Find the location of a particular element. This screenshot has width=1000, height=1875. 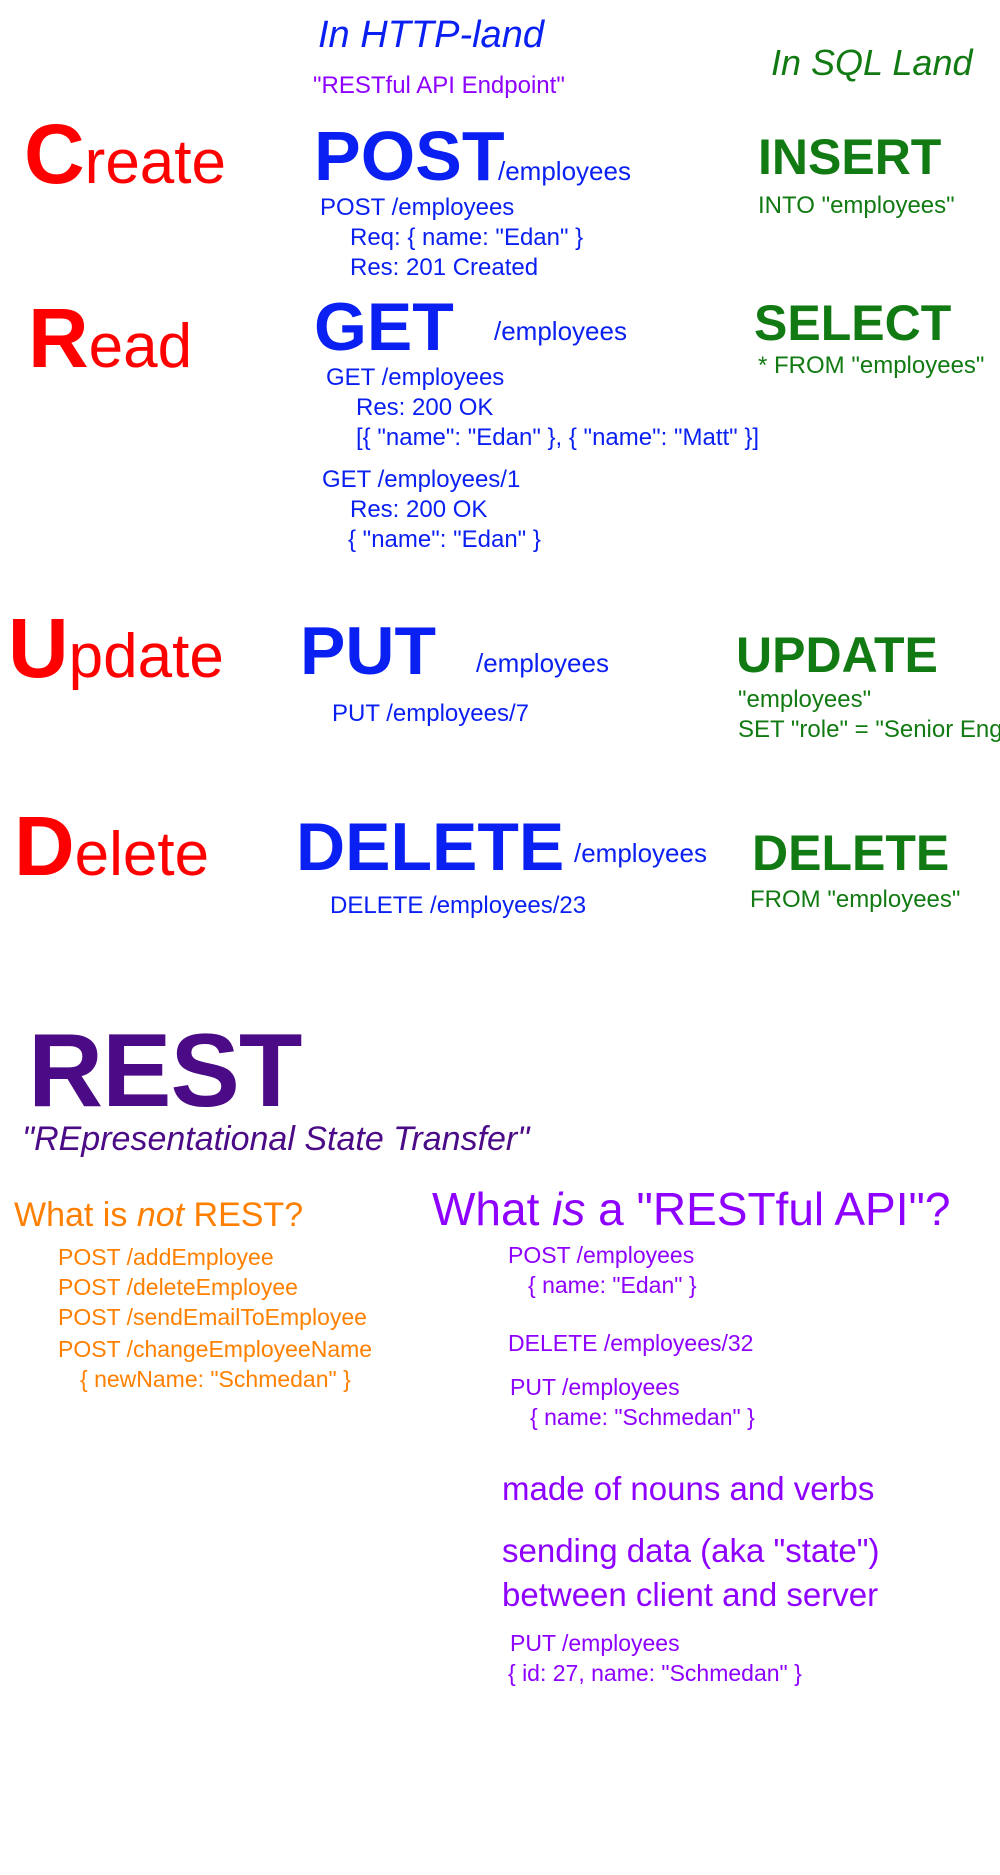

sql-update-clause-clip: "employees" SET "role" = "Senior Eng is located at coordinates (869, 716).